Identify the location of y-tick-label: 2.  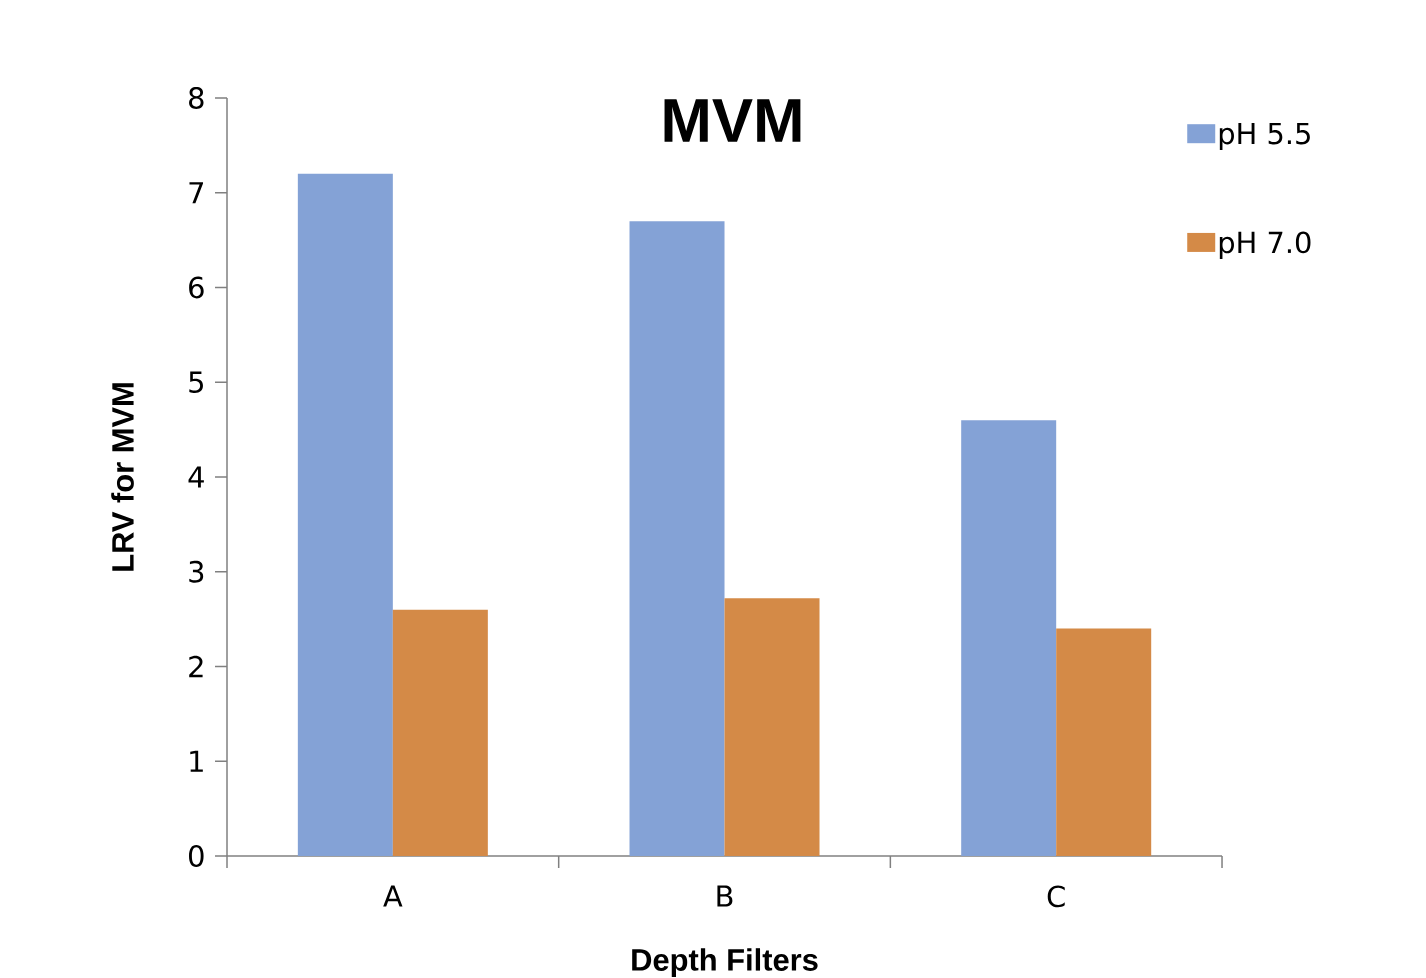
(196, 666).